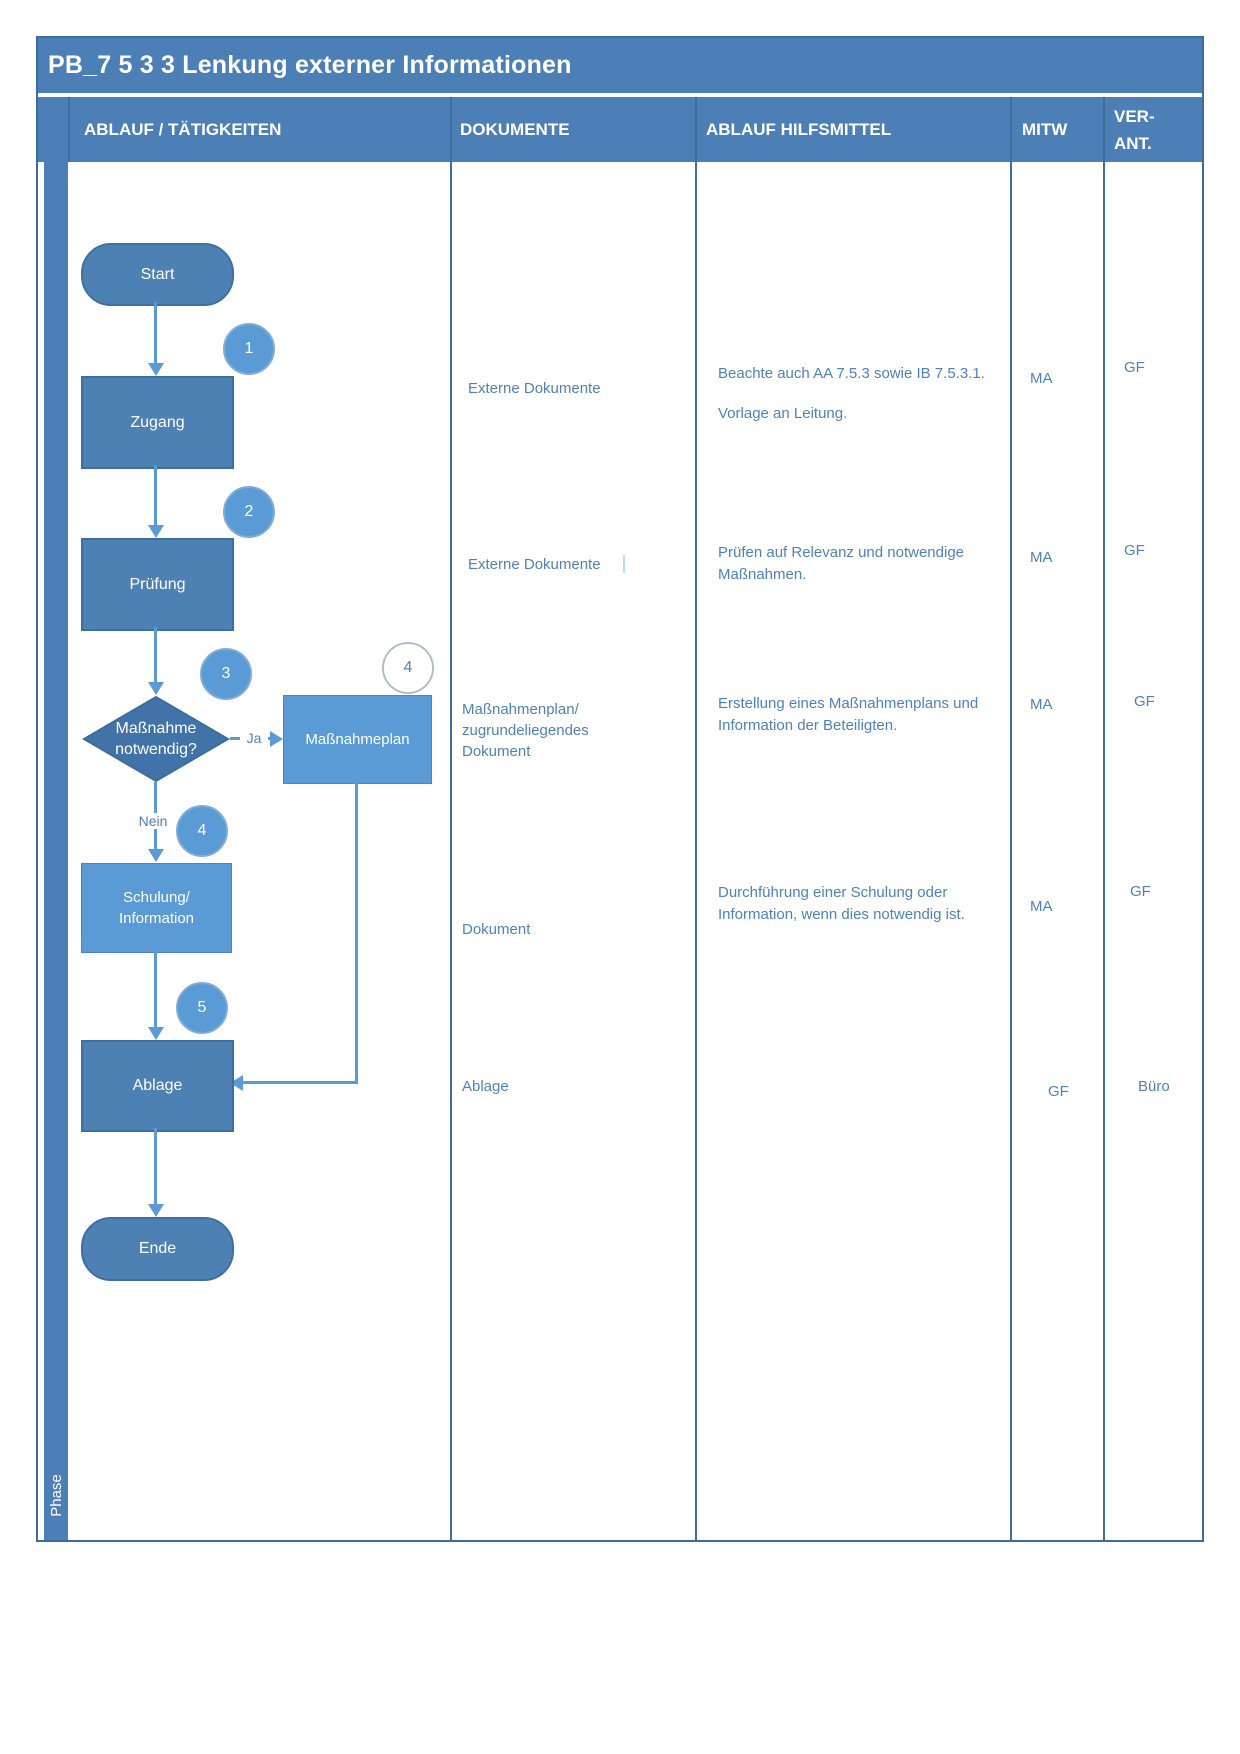 The image size is (1240, 1754). I want to click on step-badge-4-outline: 4, so click(408, 668).